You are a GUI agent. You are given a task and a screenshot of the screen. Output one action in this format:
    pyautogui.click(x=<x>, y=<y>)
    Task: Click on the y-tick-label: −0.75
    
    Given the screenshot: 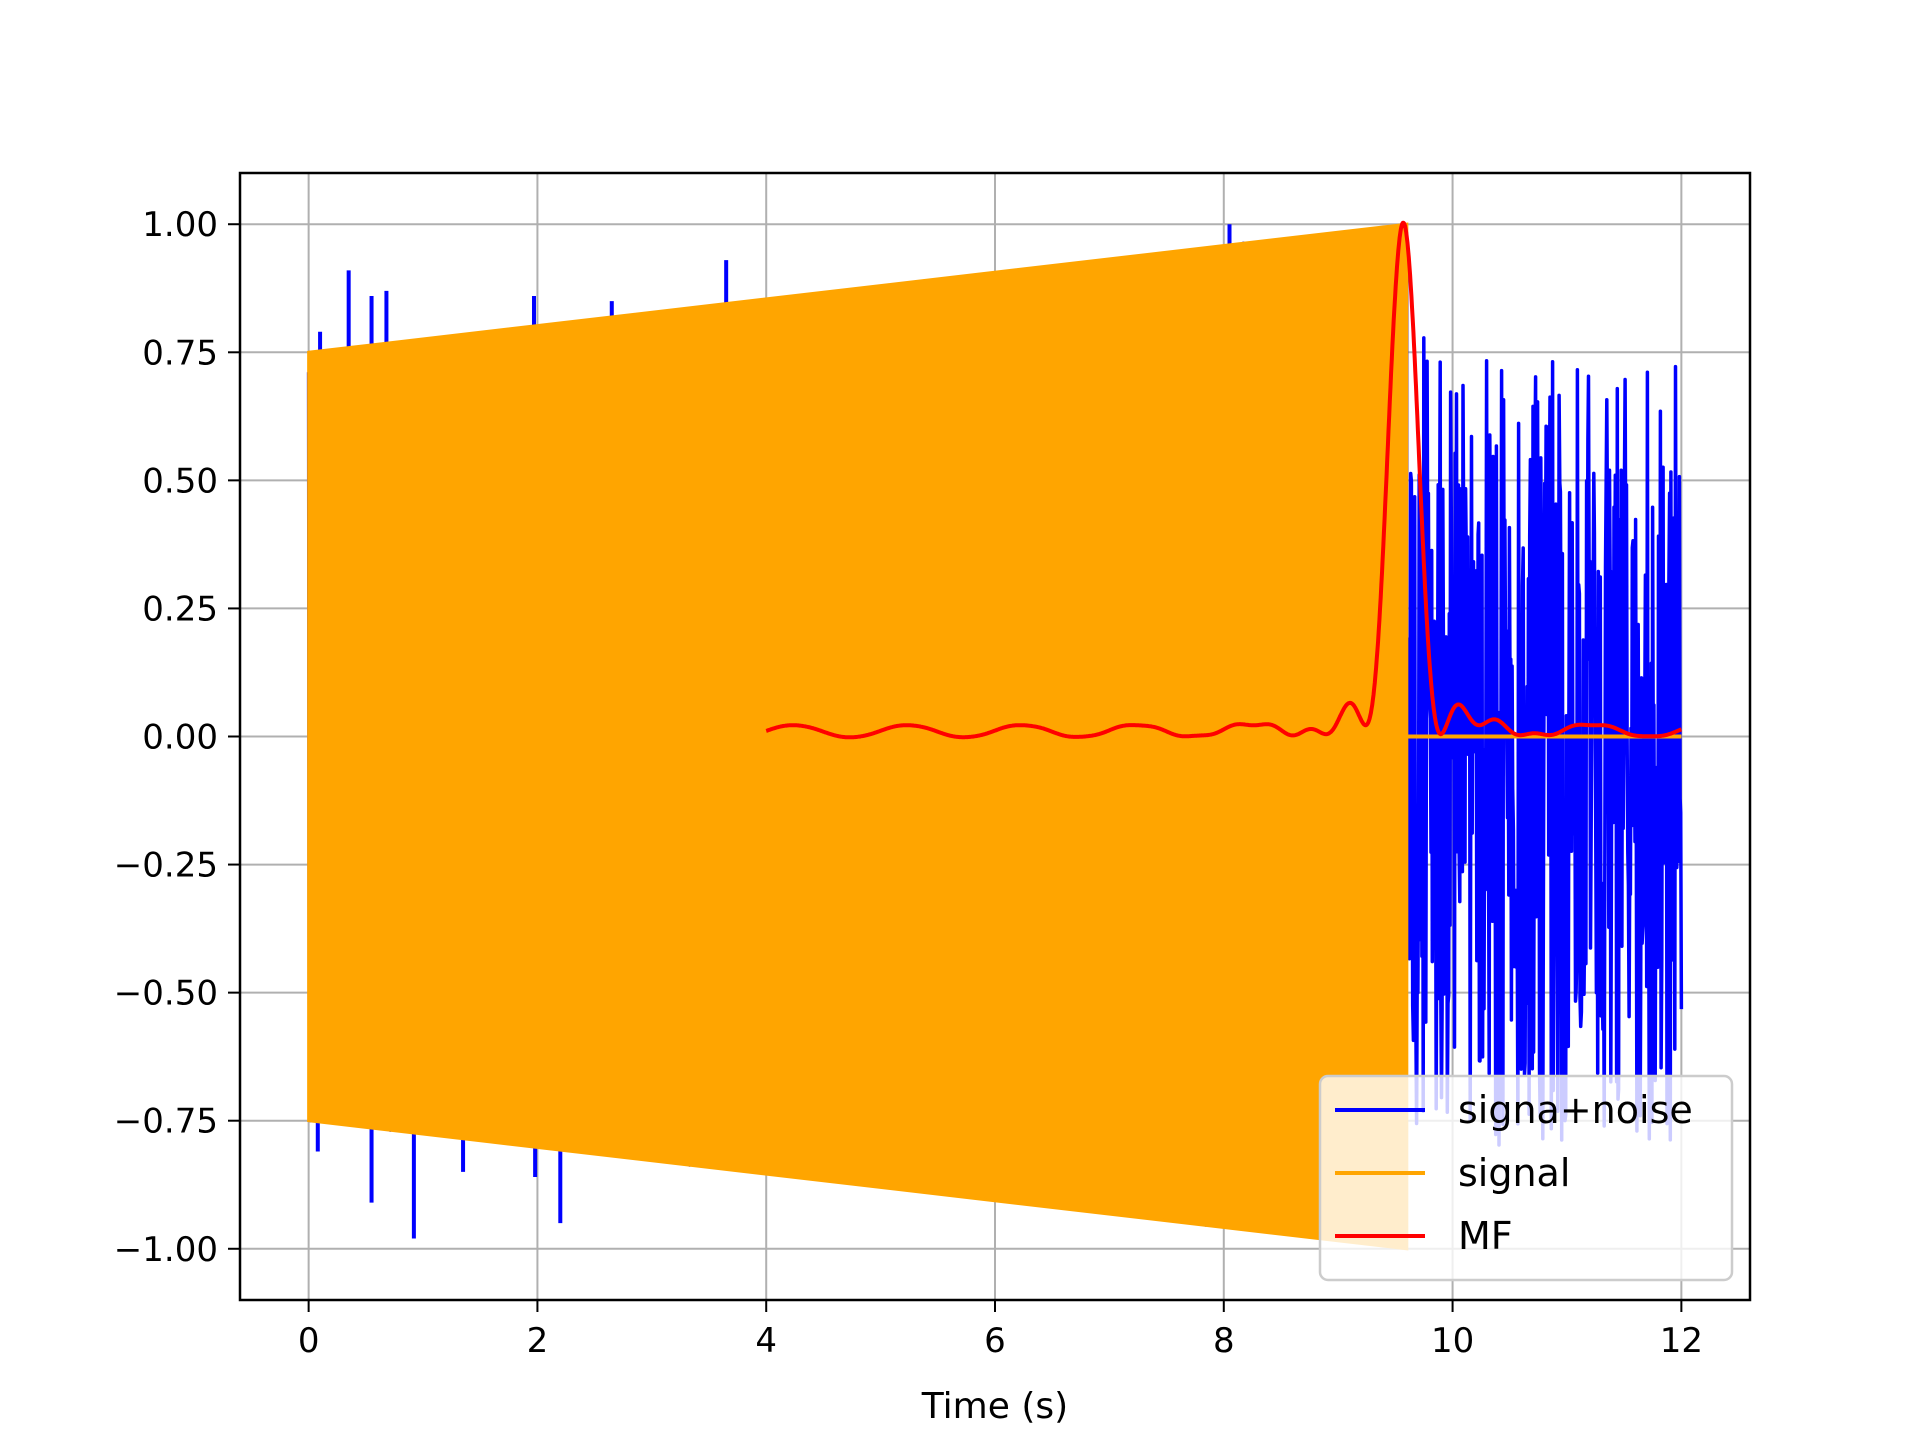 What is the action you would take?
    pyautogui.click(x=166, y=1122)
    